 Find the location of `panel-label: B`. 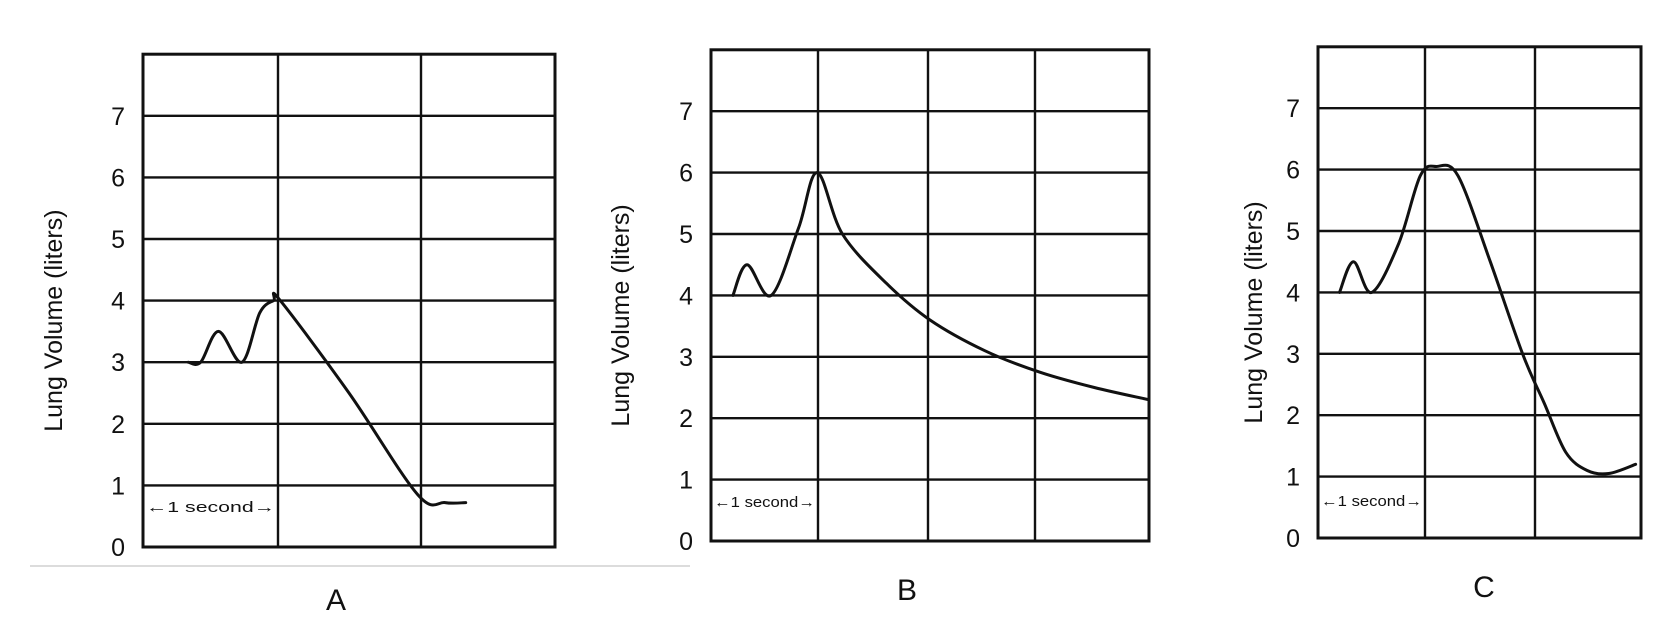

panel-label: B is located at coordinates (907, 590).